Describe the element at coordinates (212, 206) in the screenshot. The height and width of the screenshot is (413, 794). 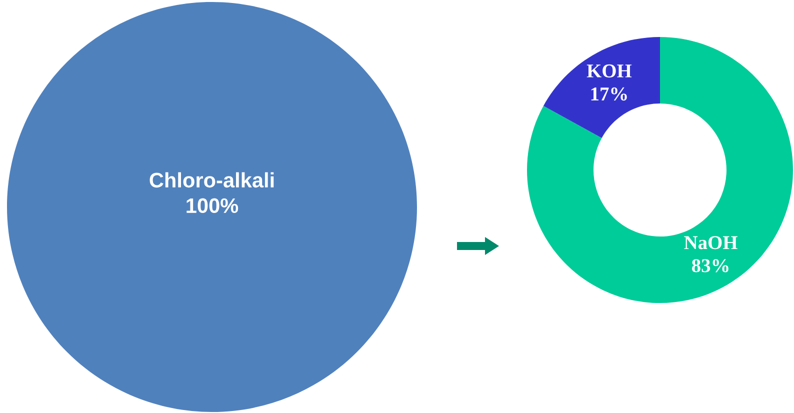
I see `data-label: 100%` at that location.